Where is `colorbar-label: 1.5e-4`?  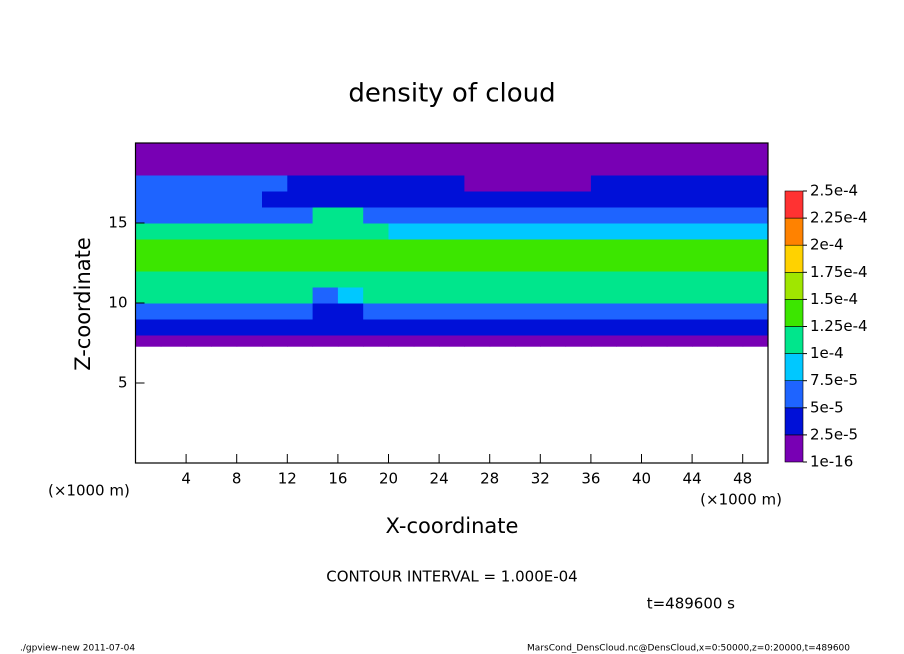 colorbar-label: 1.5e-4 is located at coordinates (834, 299).